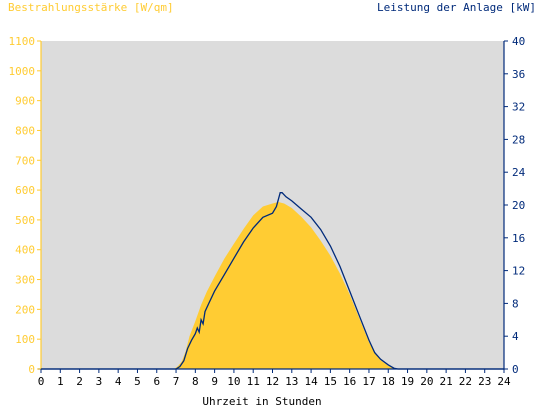 The width and height of the screenshot is (544, 408). Describe the element at coordinates (519, 172) in the screenshot. I see `right-tick-label: 24` at that location.